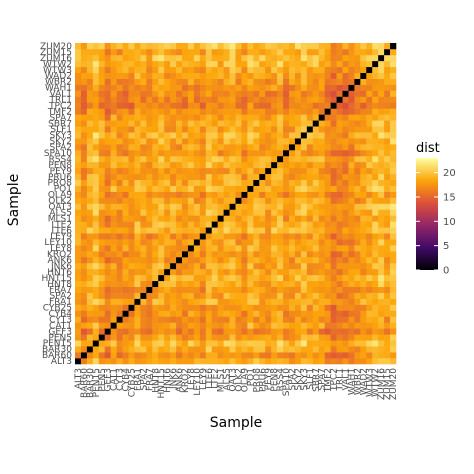 The height and width of the screenshot is (474, 474). I want to click on x-tick-label: SLF1, so click(311, 379).